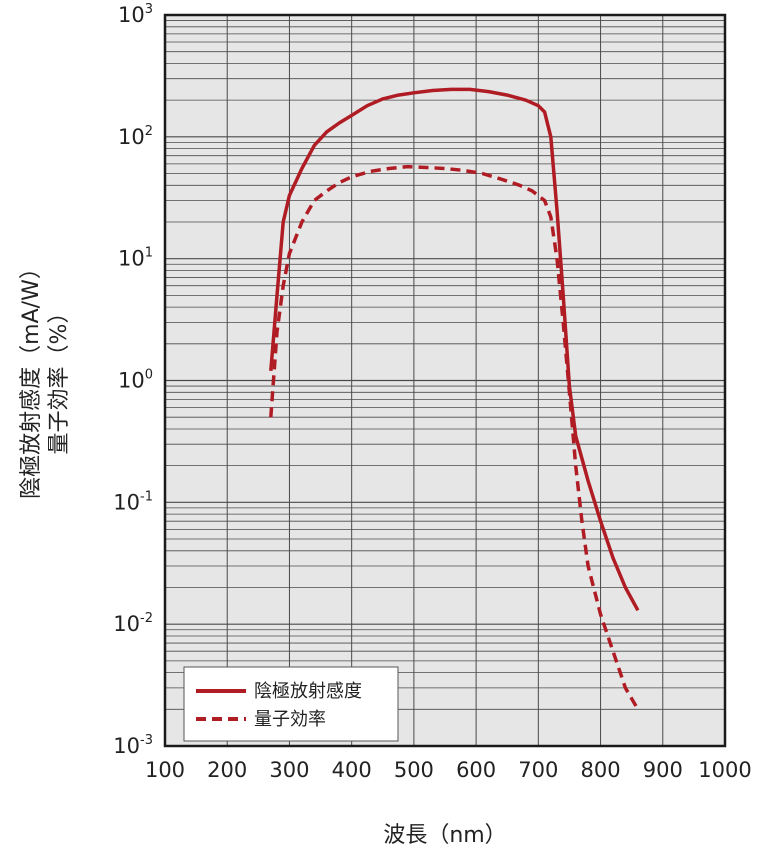  What do you see at coordinates (663, 770) in the screenshot?
I see `x-tick-label: 900` at bounding box center [663, 770].